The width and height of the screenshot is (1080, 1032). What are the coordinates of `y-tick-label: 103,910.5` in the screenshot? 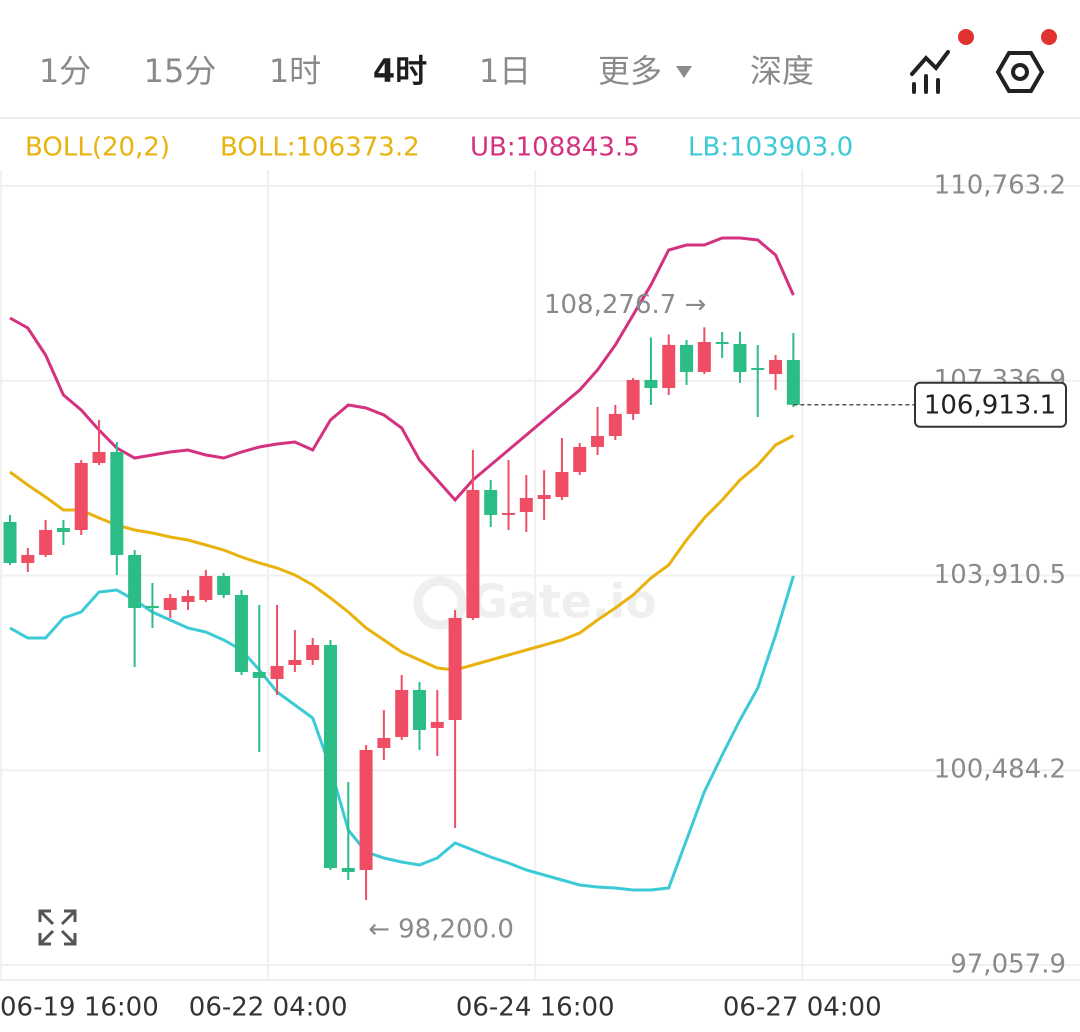 It's located at (1000, 575).